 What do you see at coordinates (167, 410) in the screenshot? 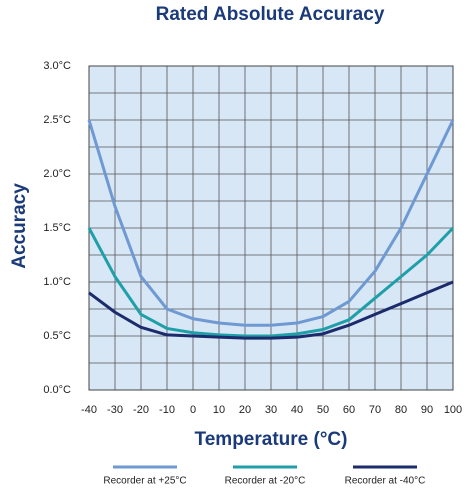
I see `x-tick-label: -10` at bounding box center [167, 410].